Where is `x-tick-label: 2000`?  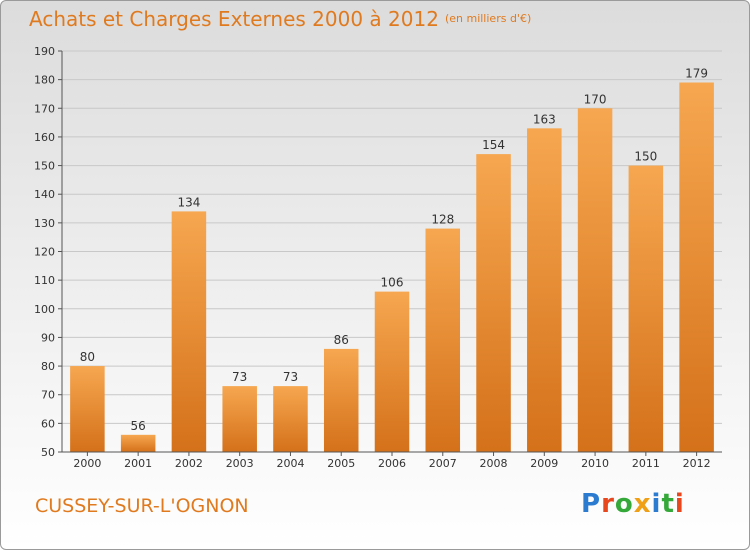 x-tick-label: 2000 is located at coordinates (87, 463).